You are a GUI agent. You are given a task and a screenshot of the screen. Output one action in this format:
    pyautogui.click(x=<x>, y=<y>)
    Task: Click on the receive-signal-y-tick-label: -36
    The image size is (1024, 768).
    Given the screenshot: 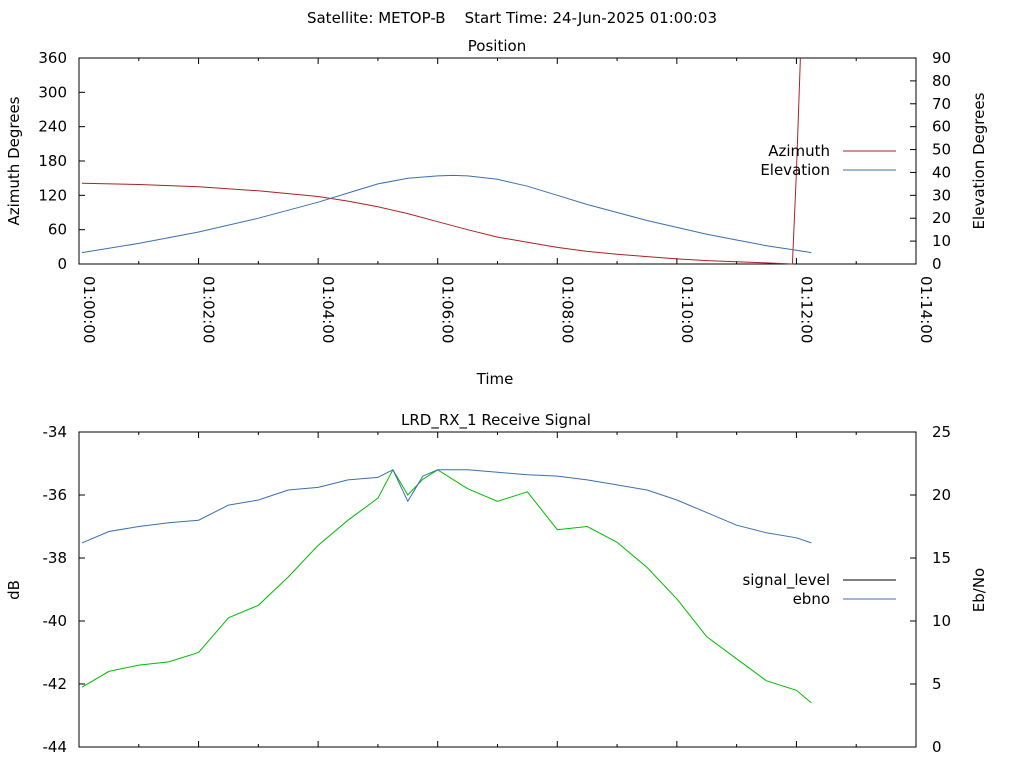 What is the action you would take?
    pyautogui.click(x=55, y=495)
    